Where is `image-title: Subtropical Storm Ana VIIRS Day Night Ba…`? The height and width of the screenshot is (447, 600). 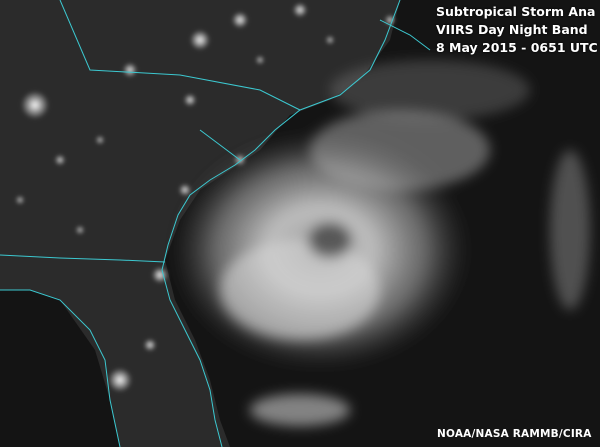 image-title: Subtropical Storm Ana VIIRS Day Night Ba… is located at coordinates (517, 30).